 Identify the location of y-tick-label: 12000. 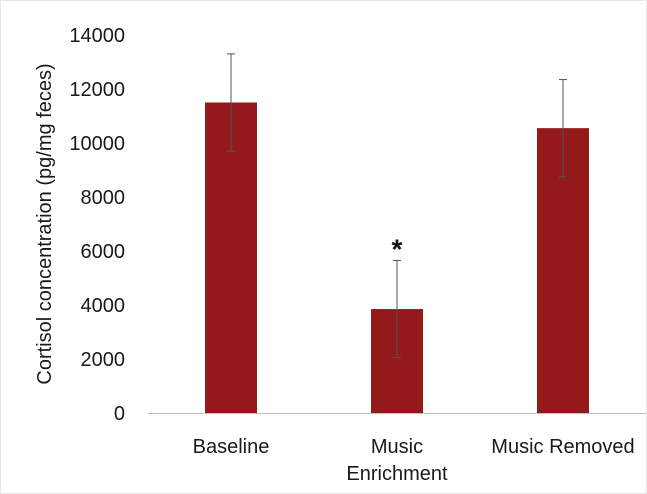
(97, 90).